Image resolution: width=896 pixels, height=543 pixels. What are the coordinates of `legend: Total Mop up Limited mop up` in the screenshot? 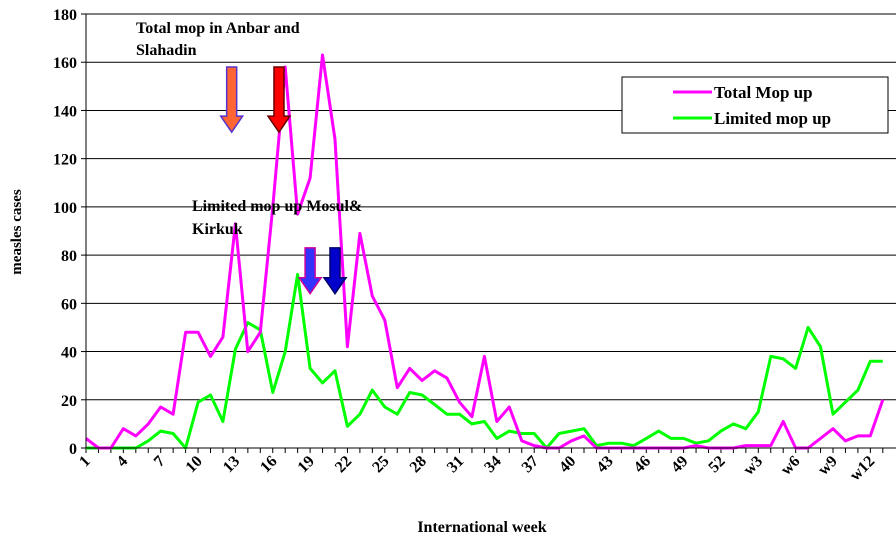 It's located at (755, 105).